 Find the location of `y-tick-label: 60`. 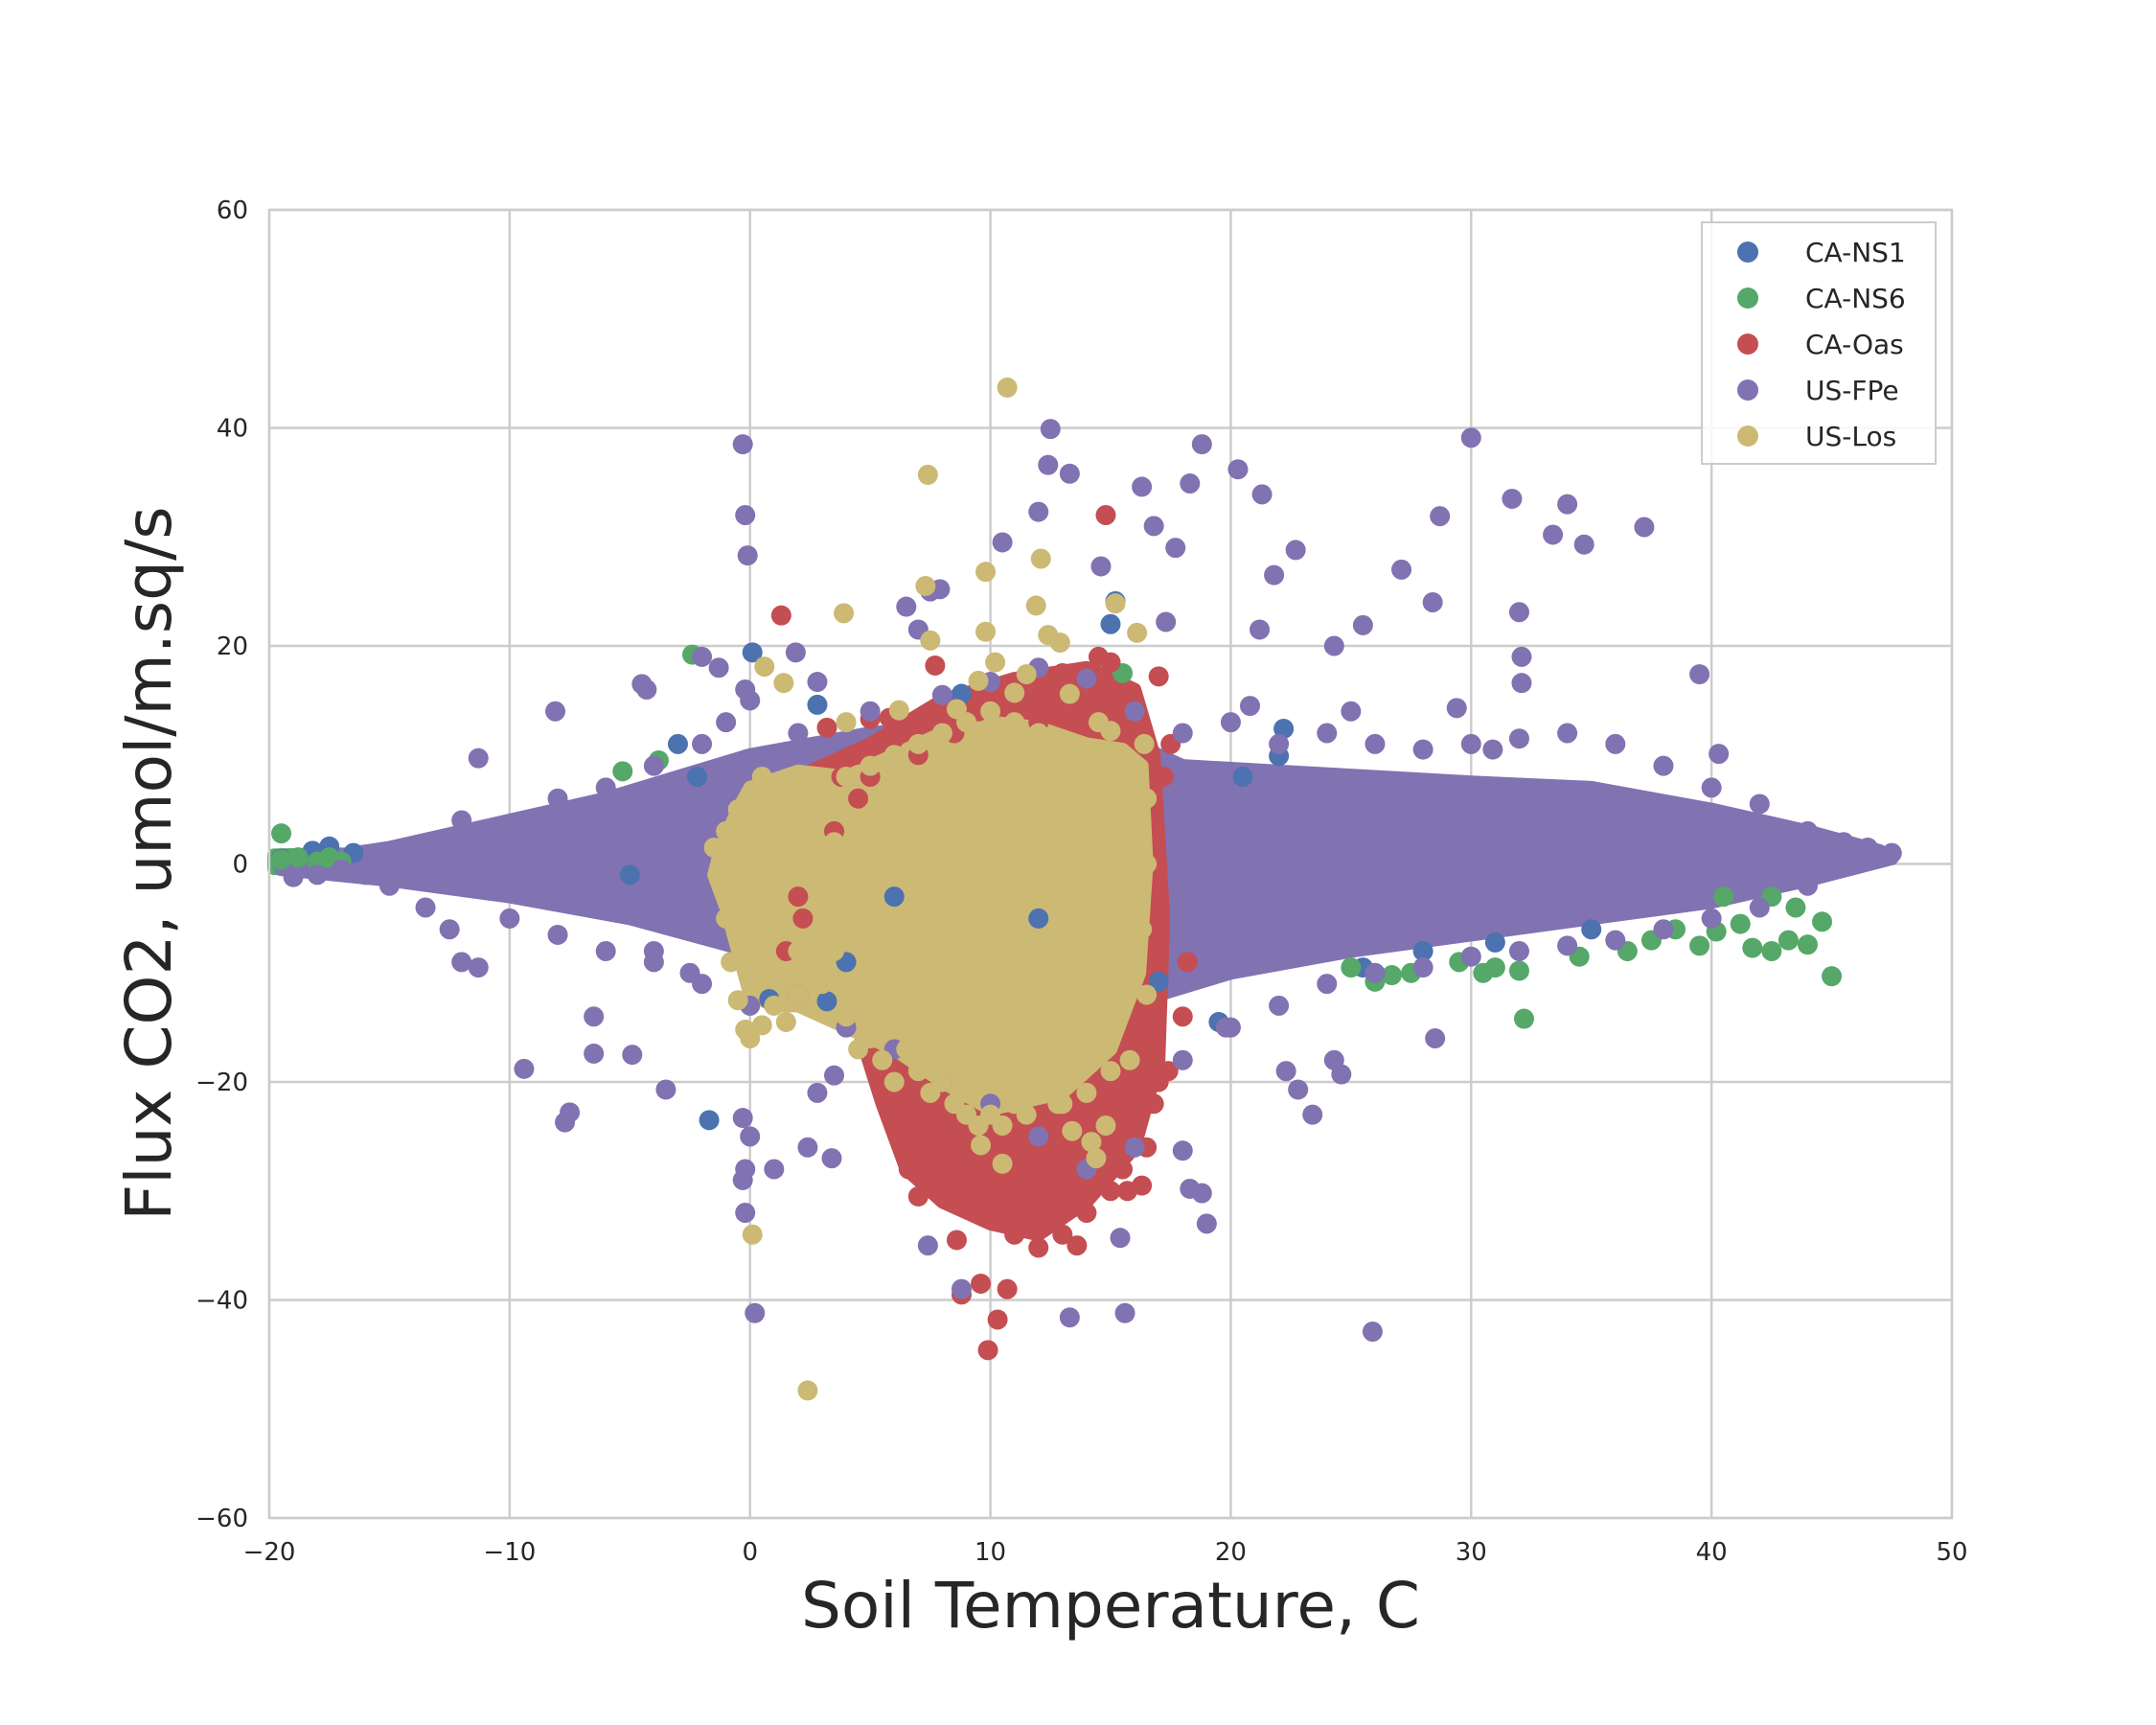

y-tick-label: 60 is located at coordinates (232, 210).